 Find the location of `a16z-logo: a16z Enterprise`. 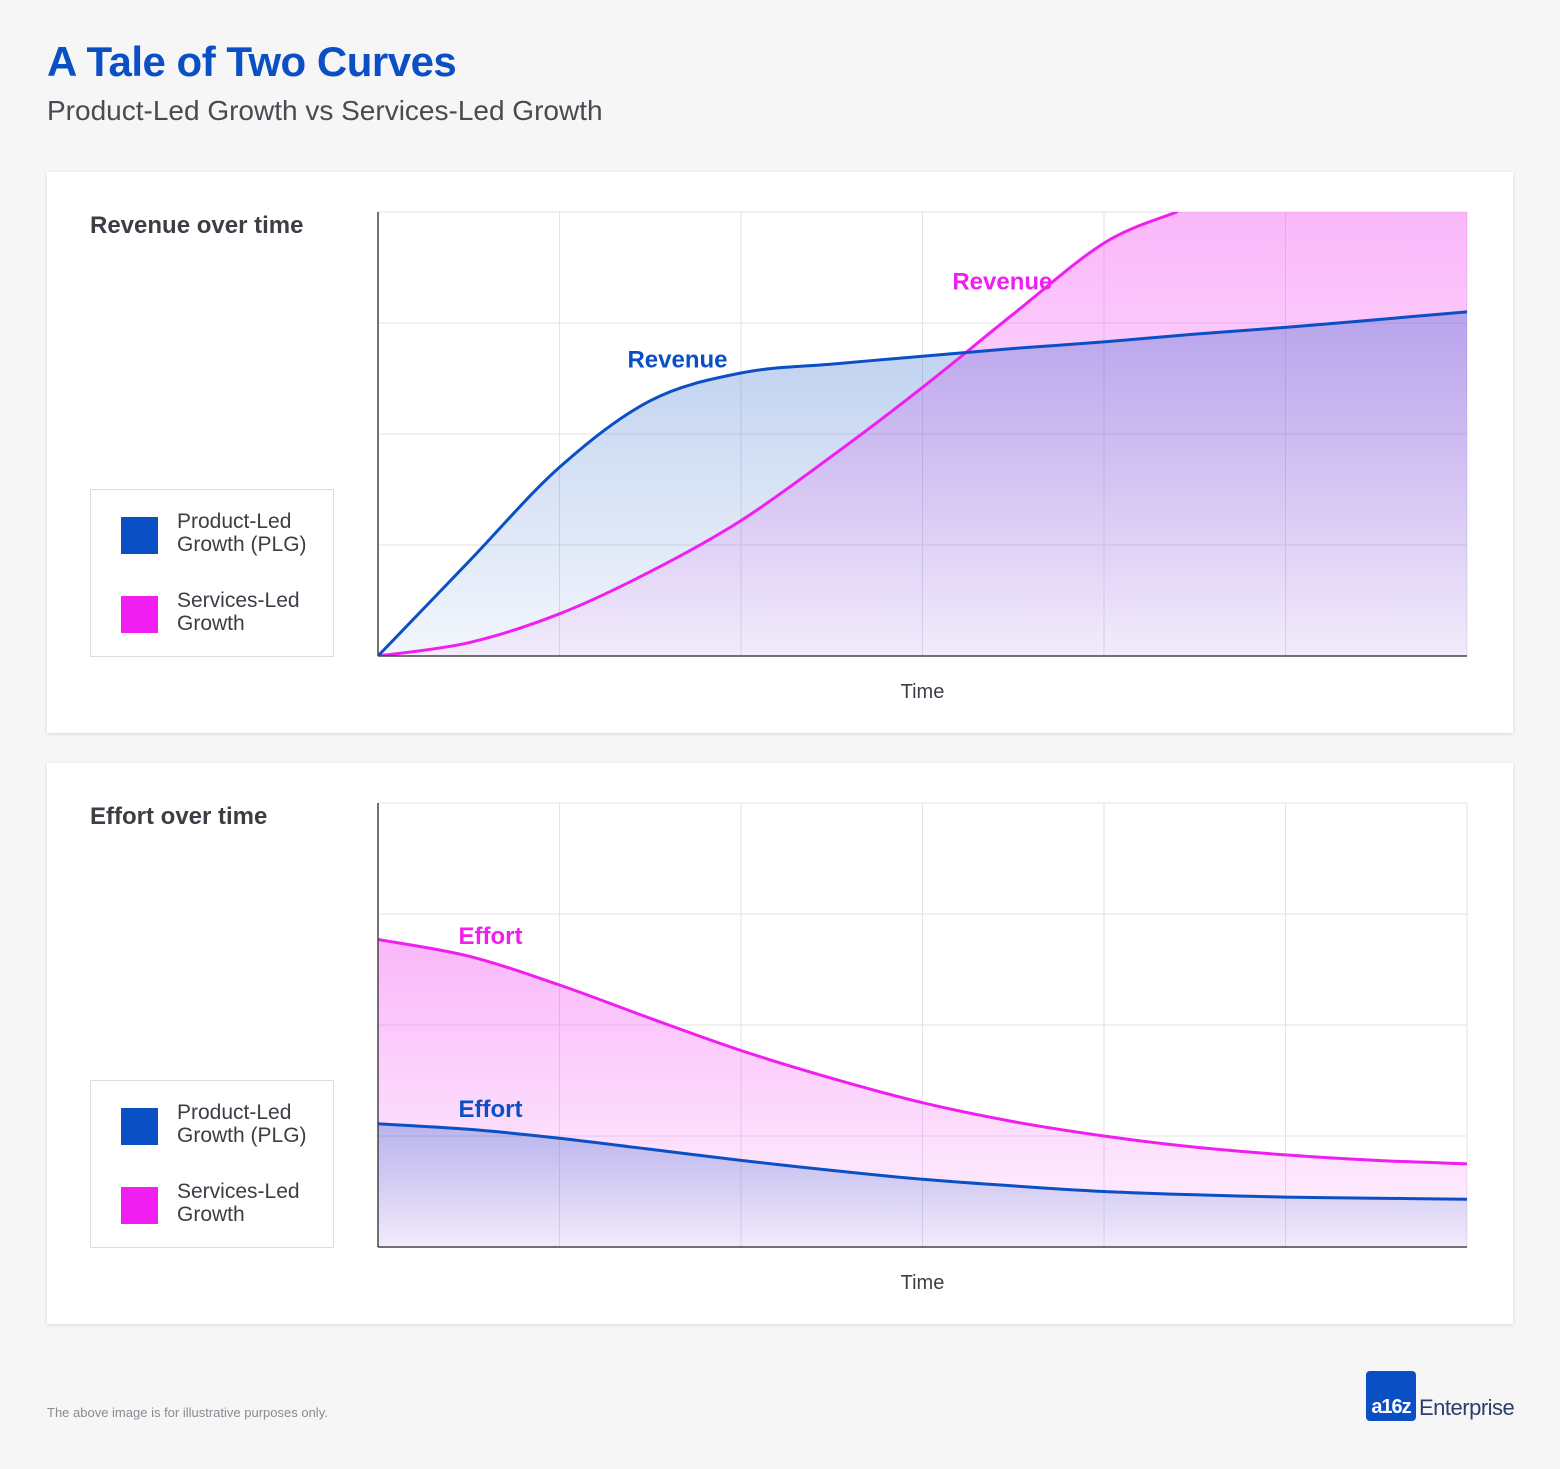

a16z-logo: a16z Enterprise is located at coordinates (1441, 1397).